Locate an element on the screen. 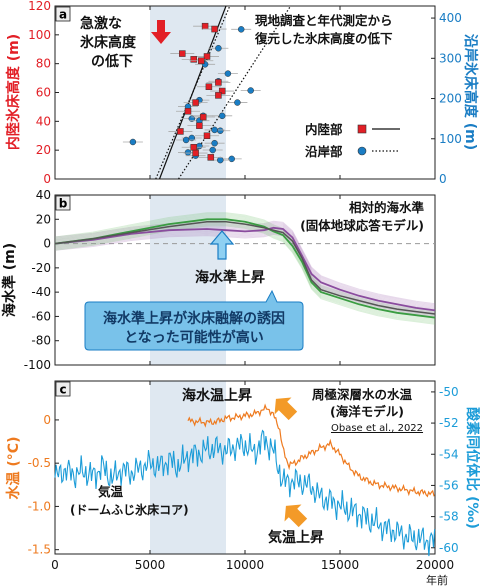 The height and width of the screenshot is (588, 480). panel-a-trendlines is located at coordinates (223, 92).